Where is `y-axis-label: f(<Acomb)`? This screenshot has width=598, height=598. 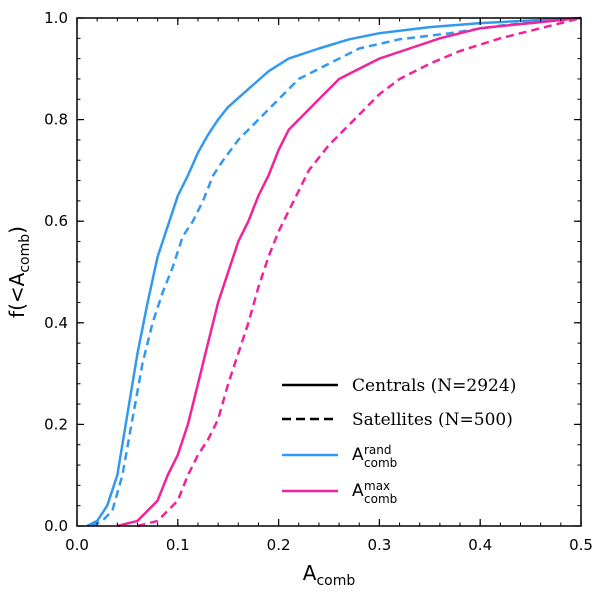
y-axis-label: f(<Acomb) is located at coordinates (19, 272).